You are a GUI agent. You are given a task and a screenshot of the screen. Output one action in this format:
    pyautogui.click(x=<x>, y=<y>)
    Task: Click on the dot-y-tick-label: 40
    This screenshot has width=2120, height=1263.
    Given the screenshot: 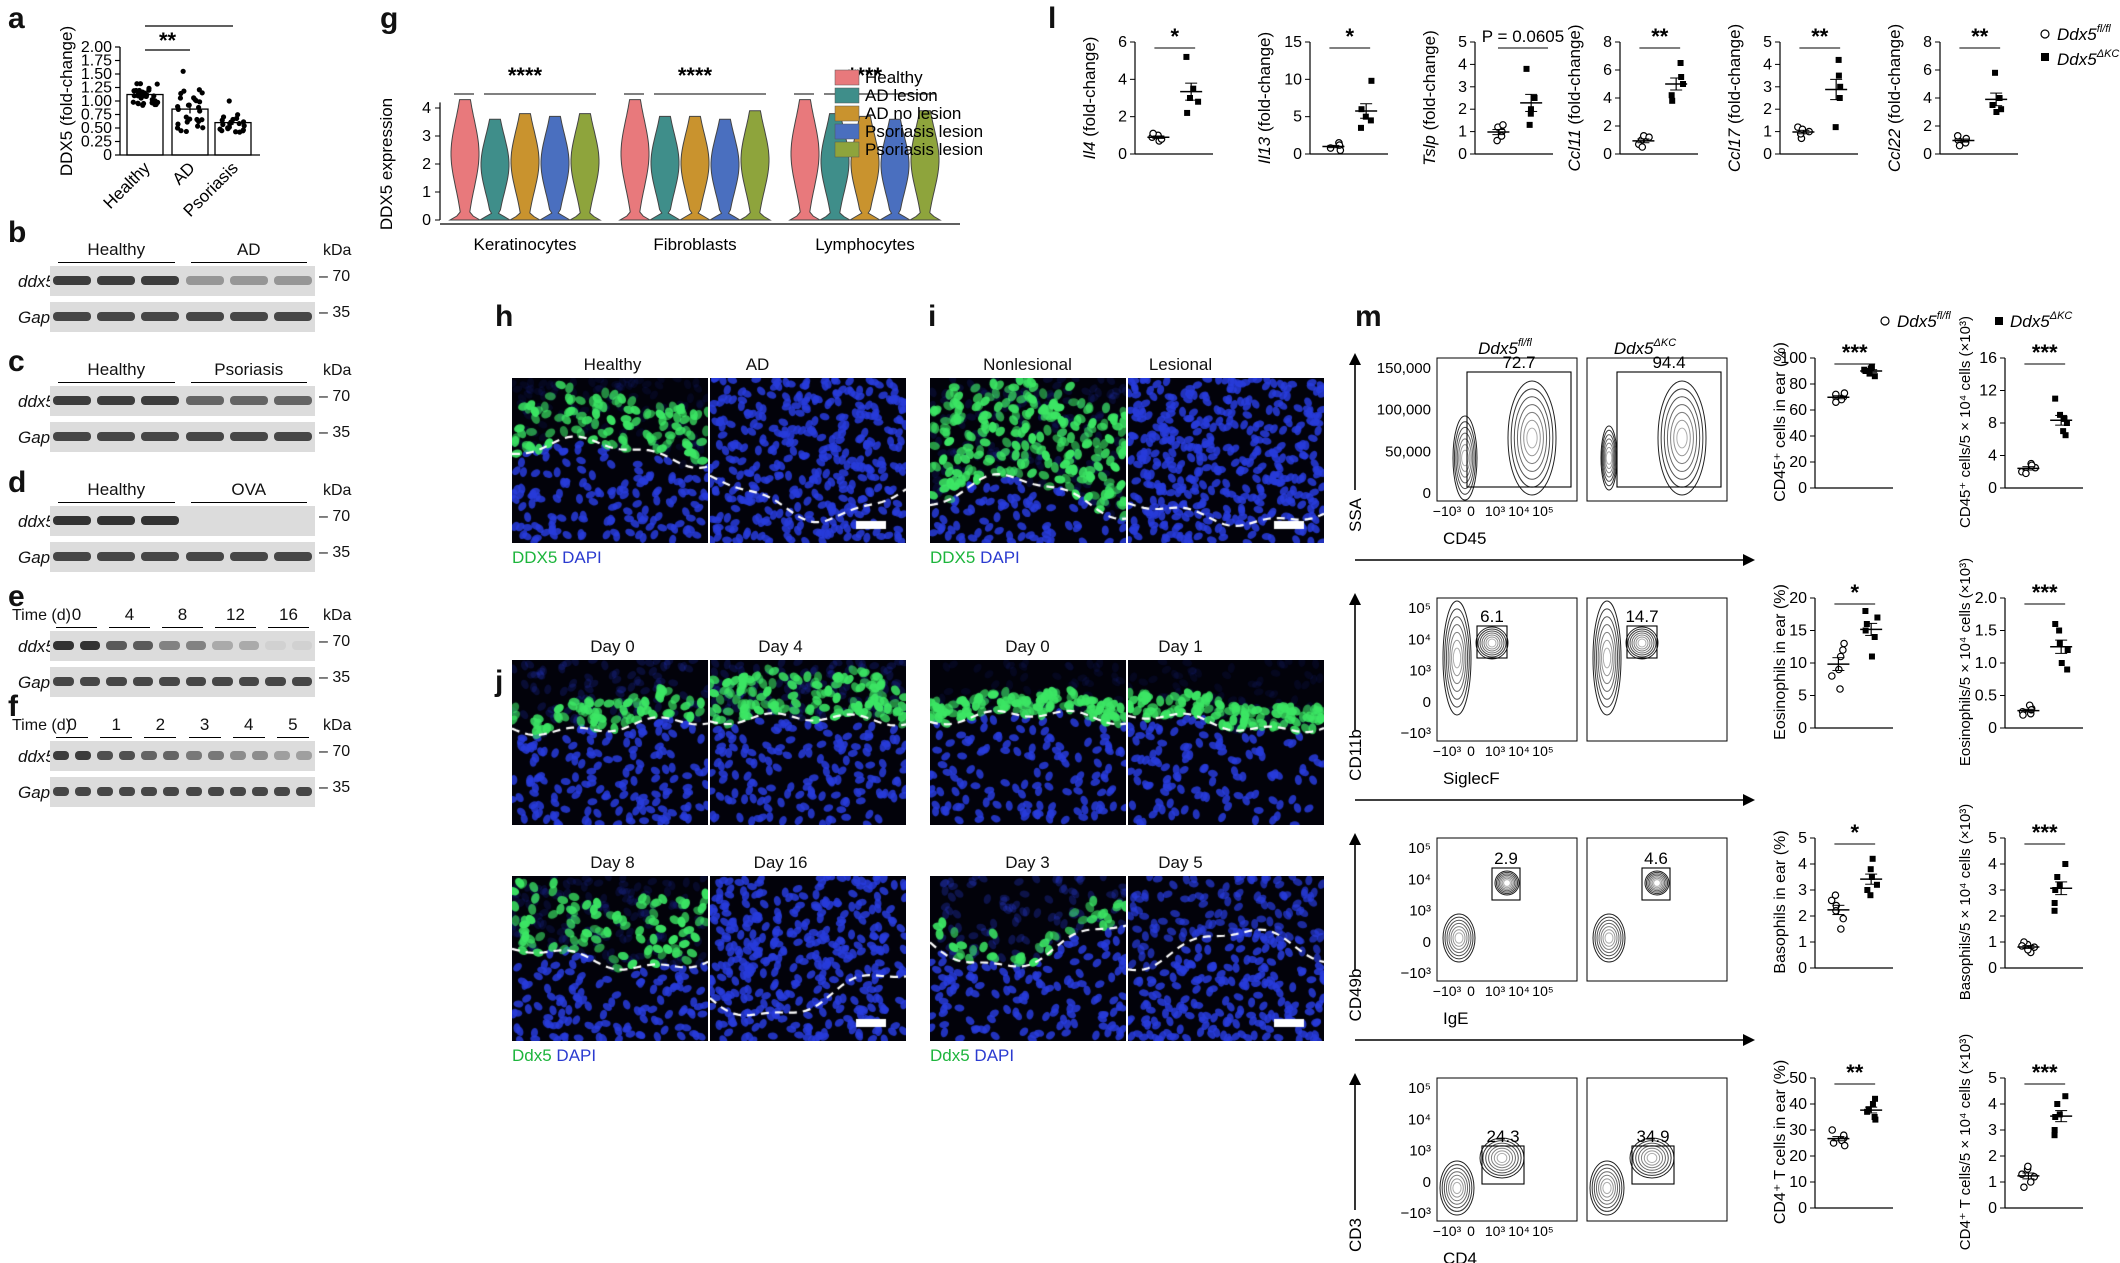 What is the action you would take?
    pyautogui.click(x=1798, y=436)
    